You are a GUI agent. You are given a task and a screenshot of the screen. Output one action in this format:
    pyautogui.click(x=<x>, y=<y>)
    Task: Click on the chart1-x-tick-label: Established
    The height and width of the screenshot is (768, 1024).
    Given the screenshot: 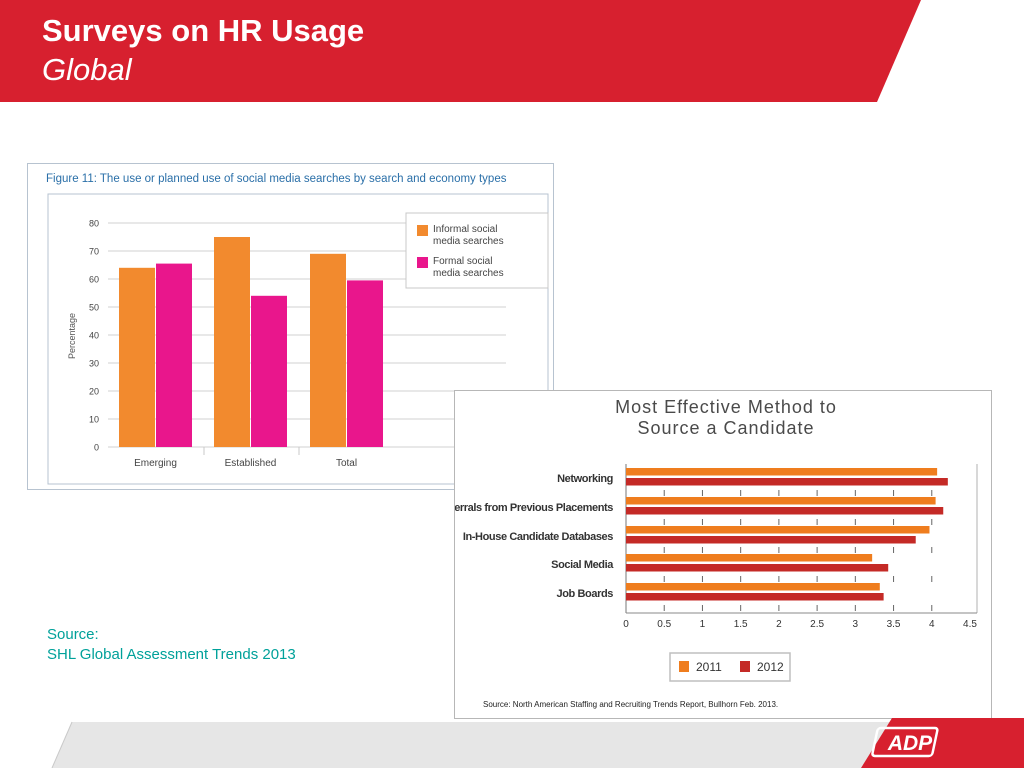 What is the action you would take?
    pyautogui.click(x=251, y=463)
    